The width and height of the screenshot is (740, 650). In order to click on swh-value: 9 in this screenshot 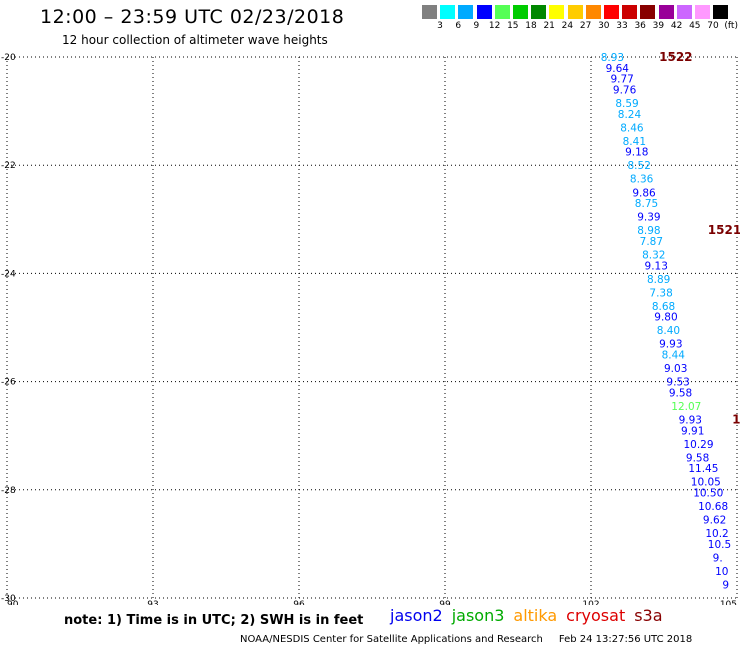, I will do `click(725, 585)`.